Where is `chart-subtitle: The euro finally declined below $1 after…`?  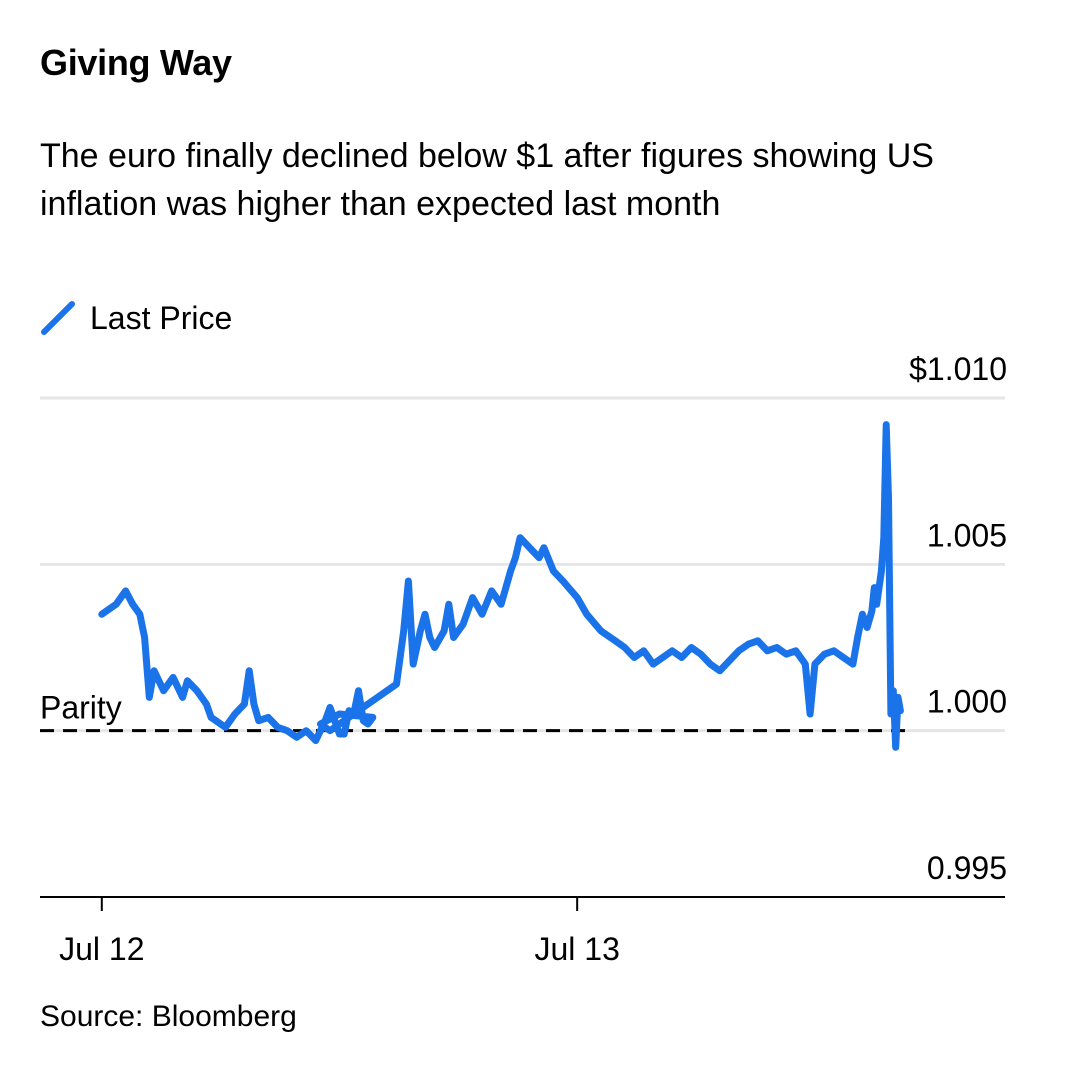 chart-subtitle: The euro finally declined below $1 after… is located at coordinates (487, 180).